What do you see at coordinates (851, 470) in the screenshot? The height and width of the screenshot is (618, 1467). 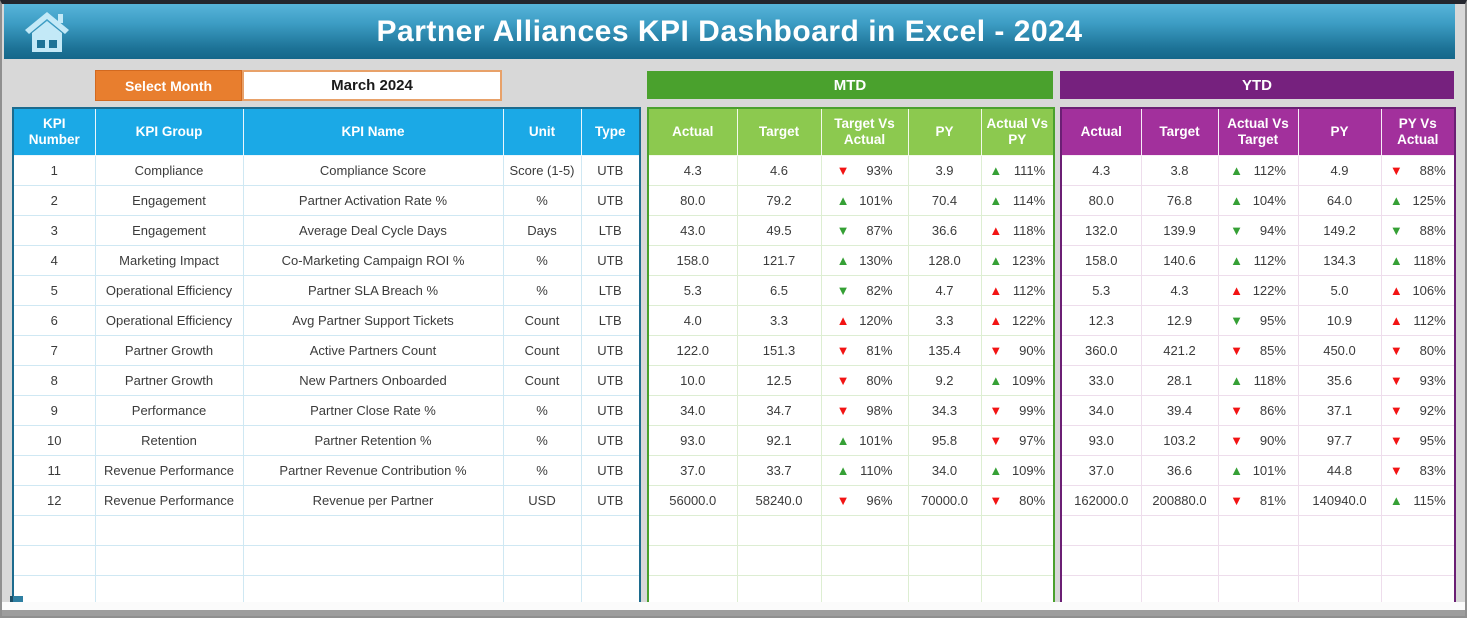 I see `mtd-data-row: 37.0 33.7 ▲ 110% 34.0 ▲ 109%` at bounding box center [851, 470].